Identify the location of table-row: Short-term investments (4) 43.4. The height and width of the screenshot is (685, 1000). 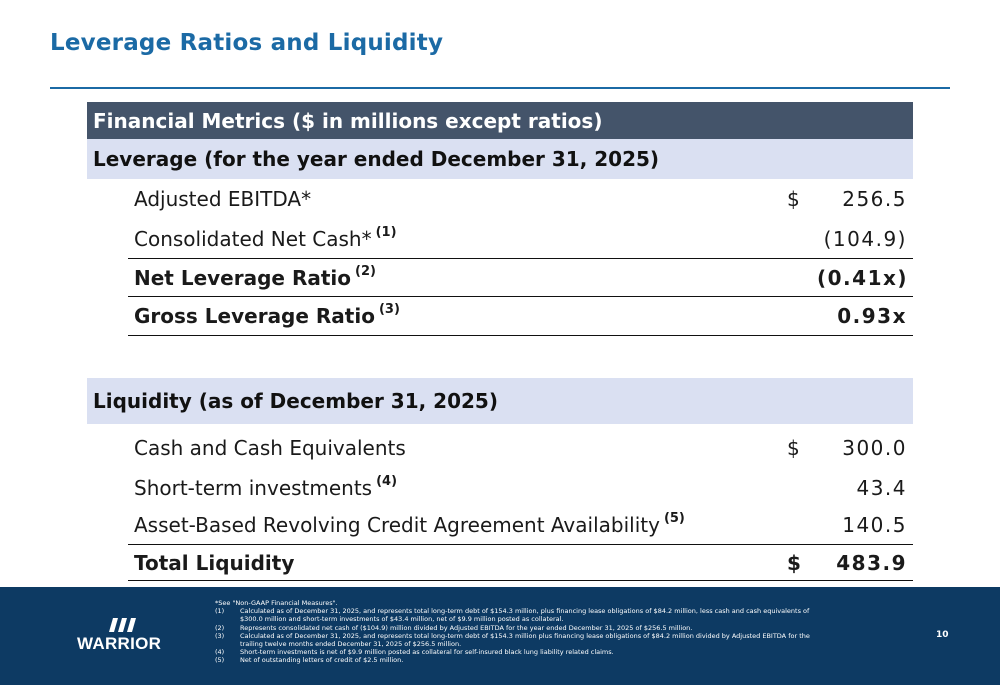
(520, 488).